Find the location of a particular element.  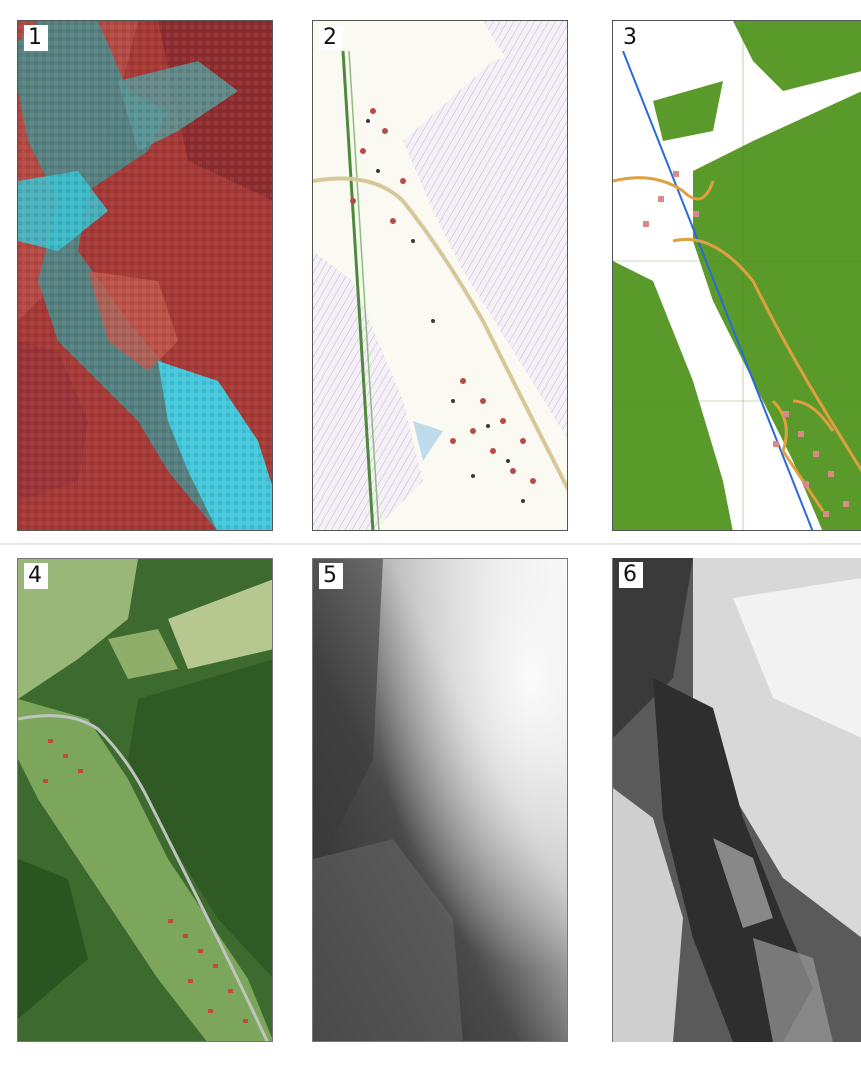

grid-divider is located at coordinates (430, 544).